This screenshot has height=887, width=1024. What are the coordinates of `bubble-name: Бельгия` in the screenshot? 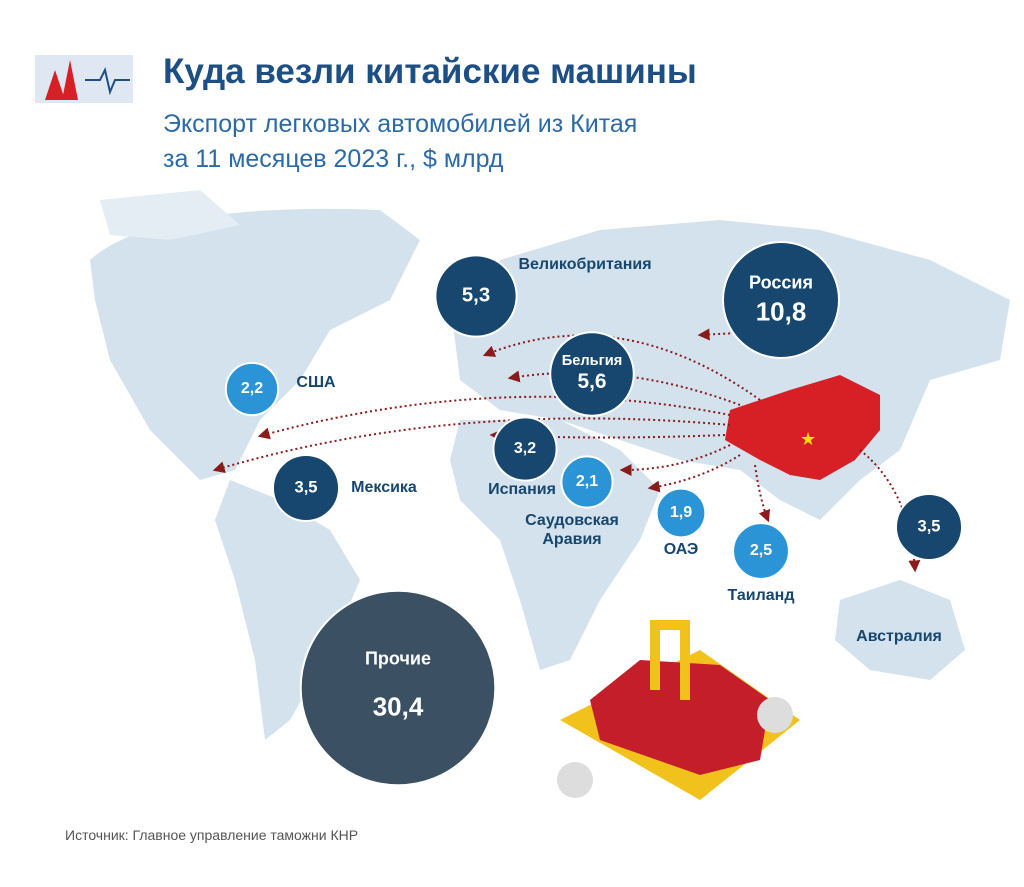 It's located at (592, 361).